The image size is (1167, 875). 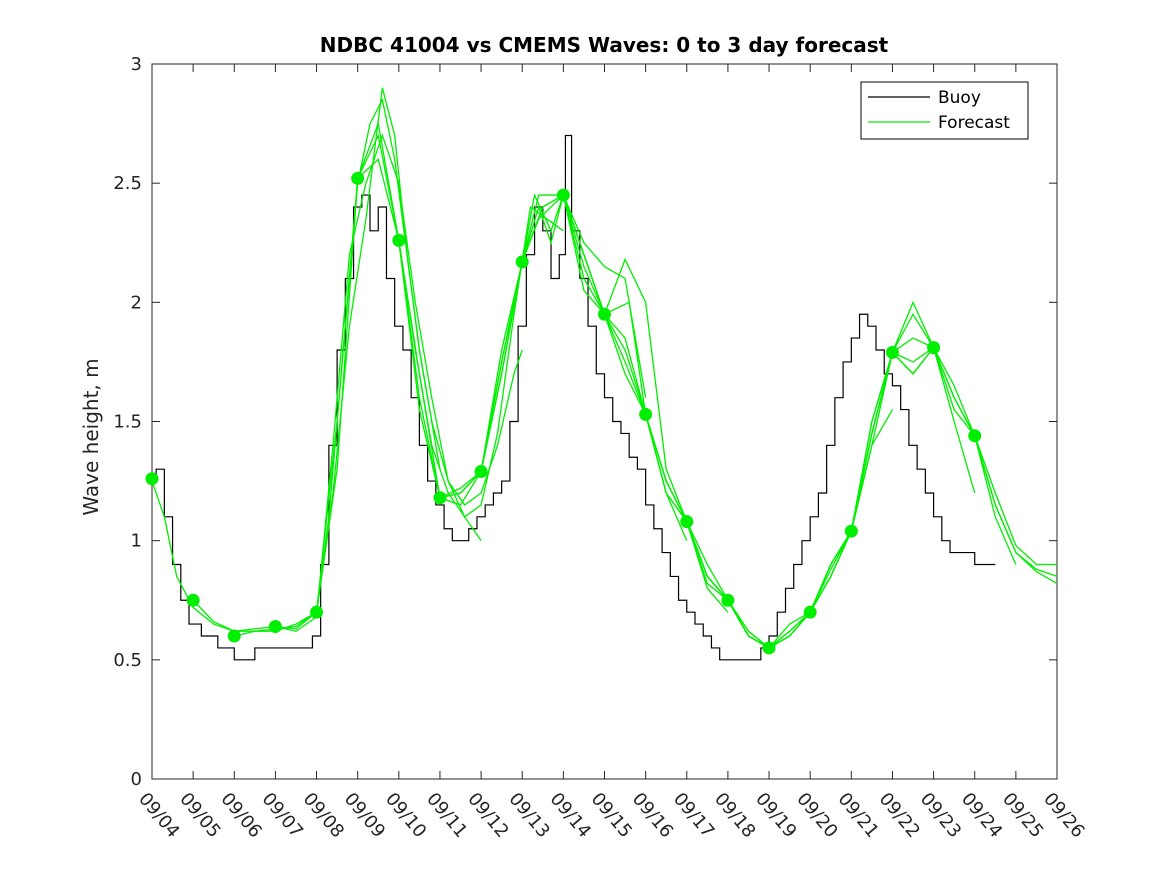 What do you see at coordinates (127, 422) in the screenshot?
I see `y-tick-label: 1.5` at bounding box center [127, 422].